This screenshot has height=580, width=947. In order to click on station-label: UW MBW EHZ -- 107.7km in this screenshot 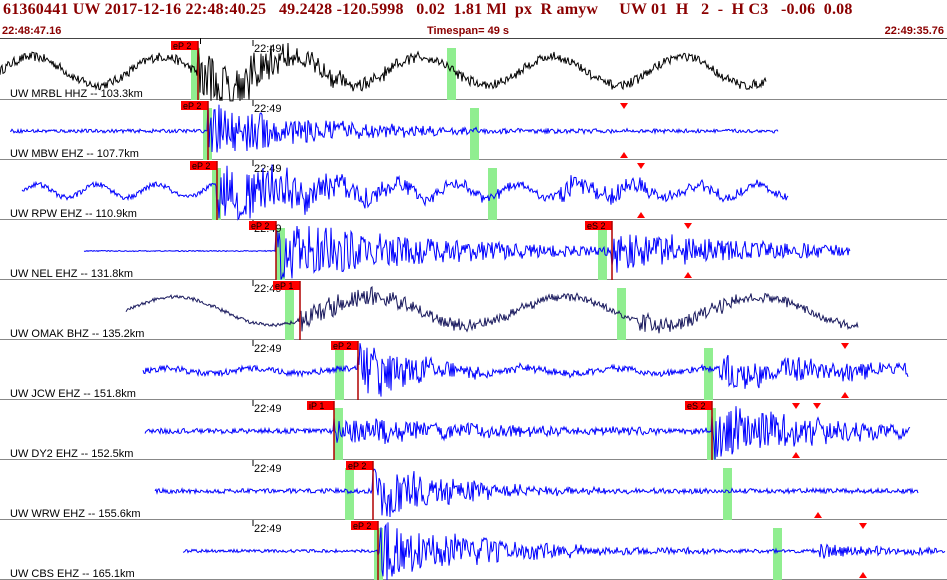, I will do `click(74, 154)`.